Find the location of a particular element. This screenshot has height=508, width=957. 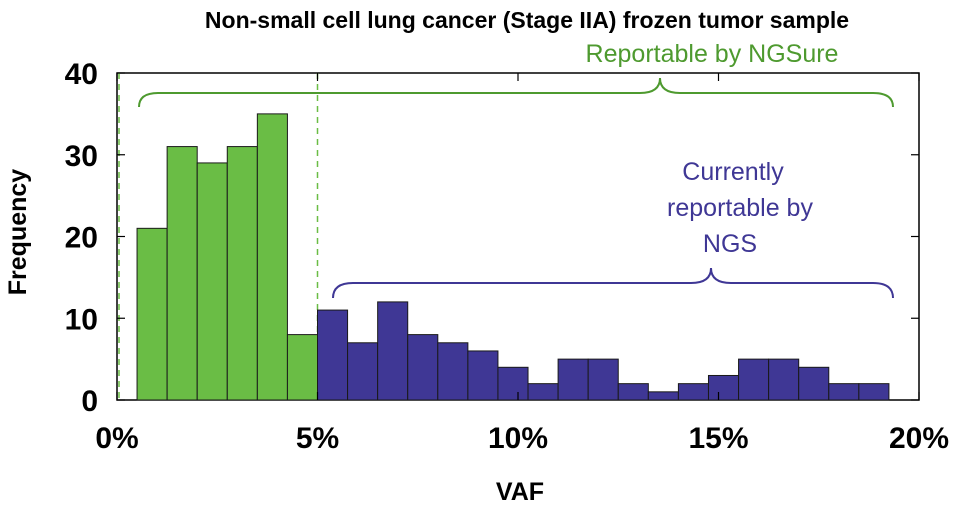

ngsure-label: Reportable by NGSure is located at coordinates (712, 54).